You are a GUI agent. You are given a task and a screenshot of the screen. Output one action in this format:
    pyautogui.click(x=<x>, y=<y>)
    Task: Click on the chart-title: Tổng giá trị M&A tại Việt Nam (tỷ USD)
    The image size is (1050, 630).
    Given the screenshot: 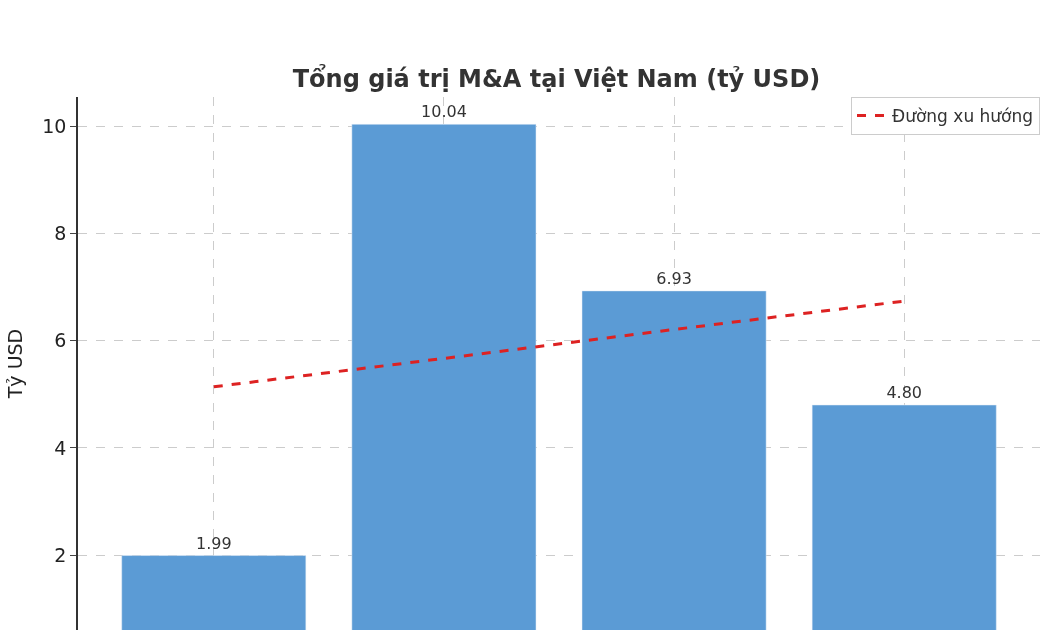 What is the action you would take?
    pyautogui.click(x=556, y=78)
    